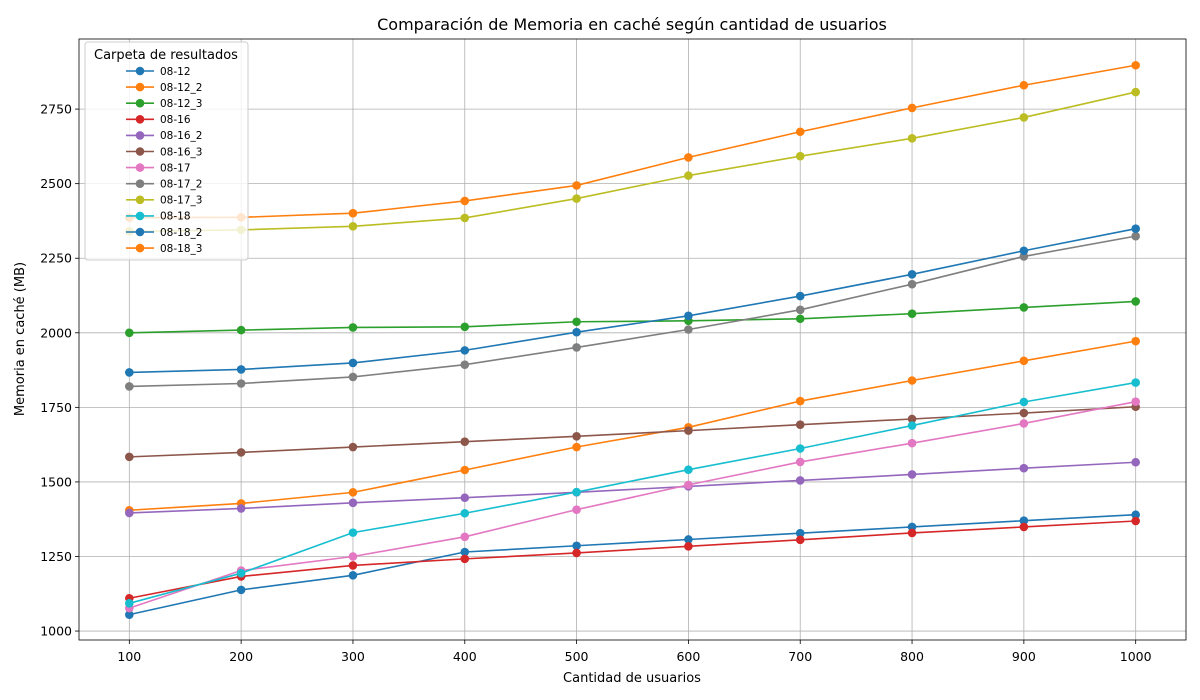 Image resolution: width=1200 pixels, height=700 pixels. I want to click on y-tick-label: 1750, so click(56, 407).